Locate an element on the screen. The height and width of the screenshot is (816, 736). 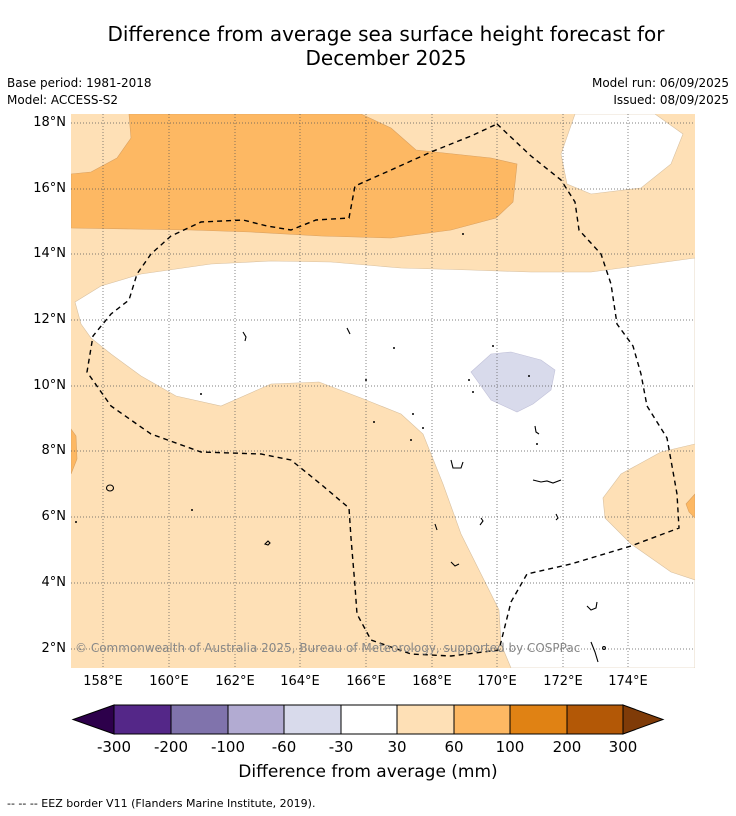
lat-label-10n: 10°N is located at coordinates (49, 385).